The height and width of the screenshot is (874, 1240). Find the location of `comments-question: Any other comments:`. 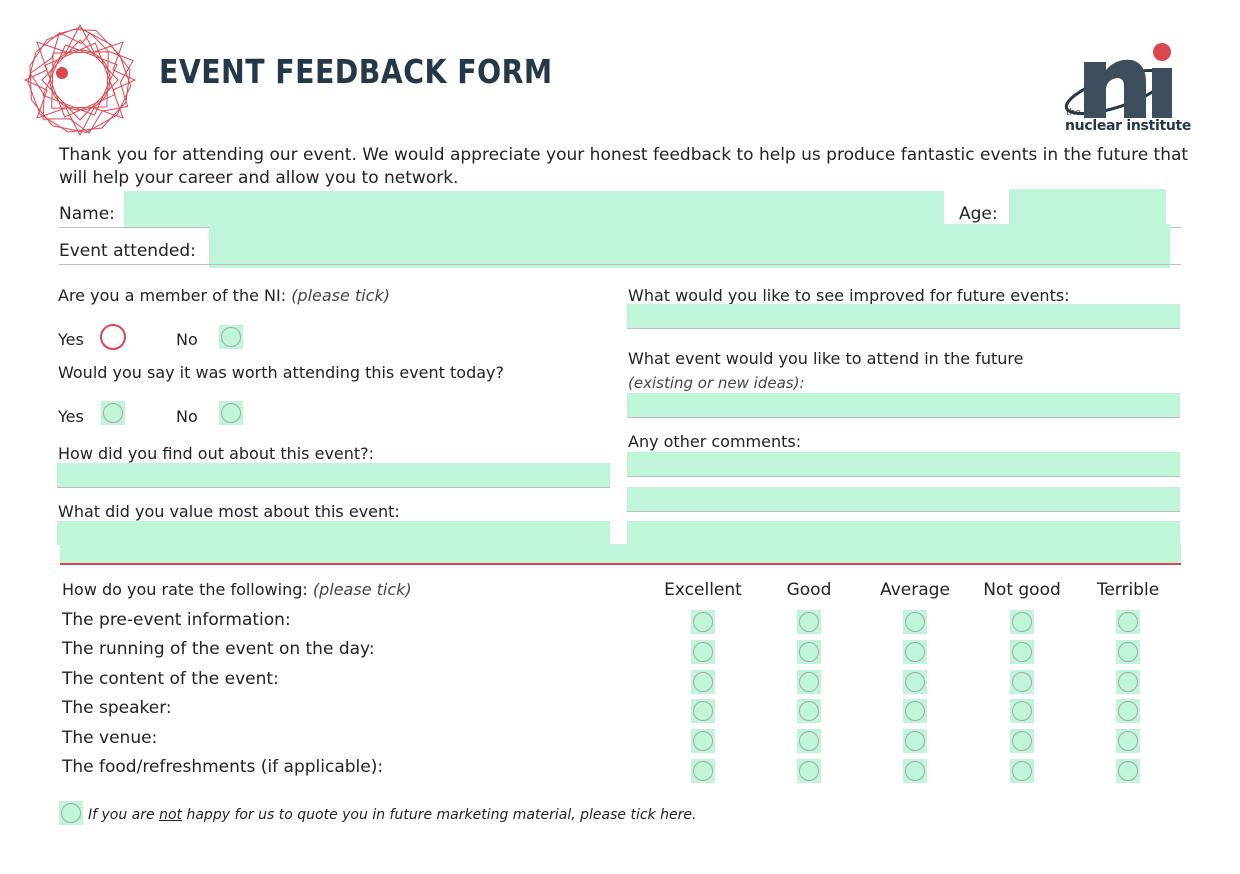

comments-question: Any other comments: is located at coordinates (715, 441).